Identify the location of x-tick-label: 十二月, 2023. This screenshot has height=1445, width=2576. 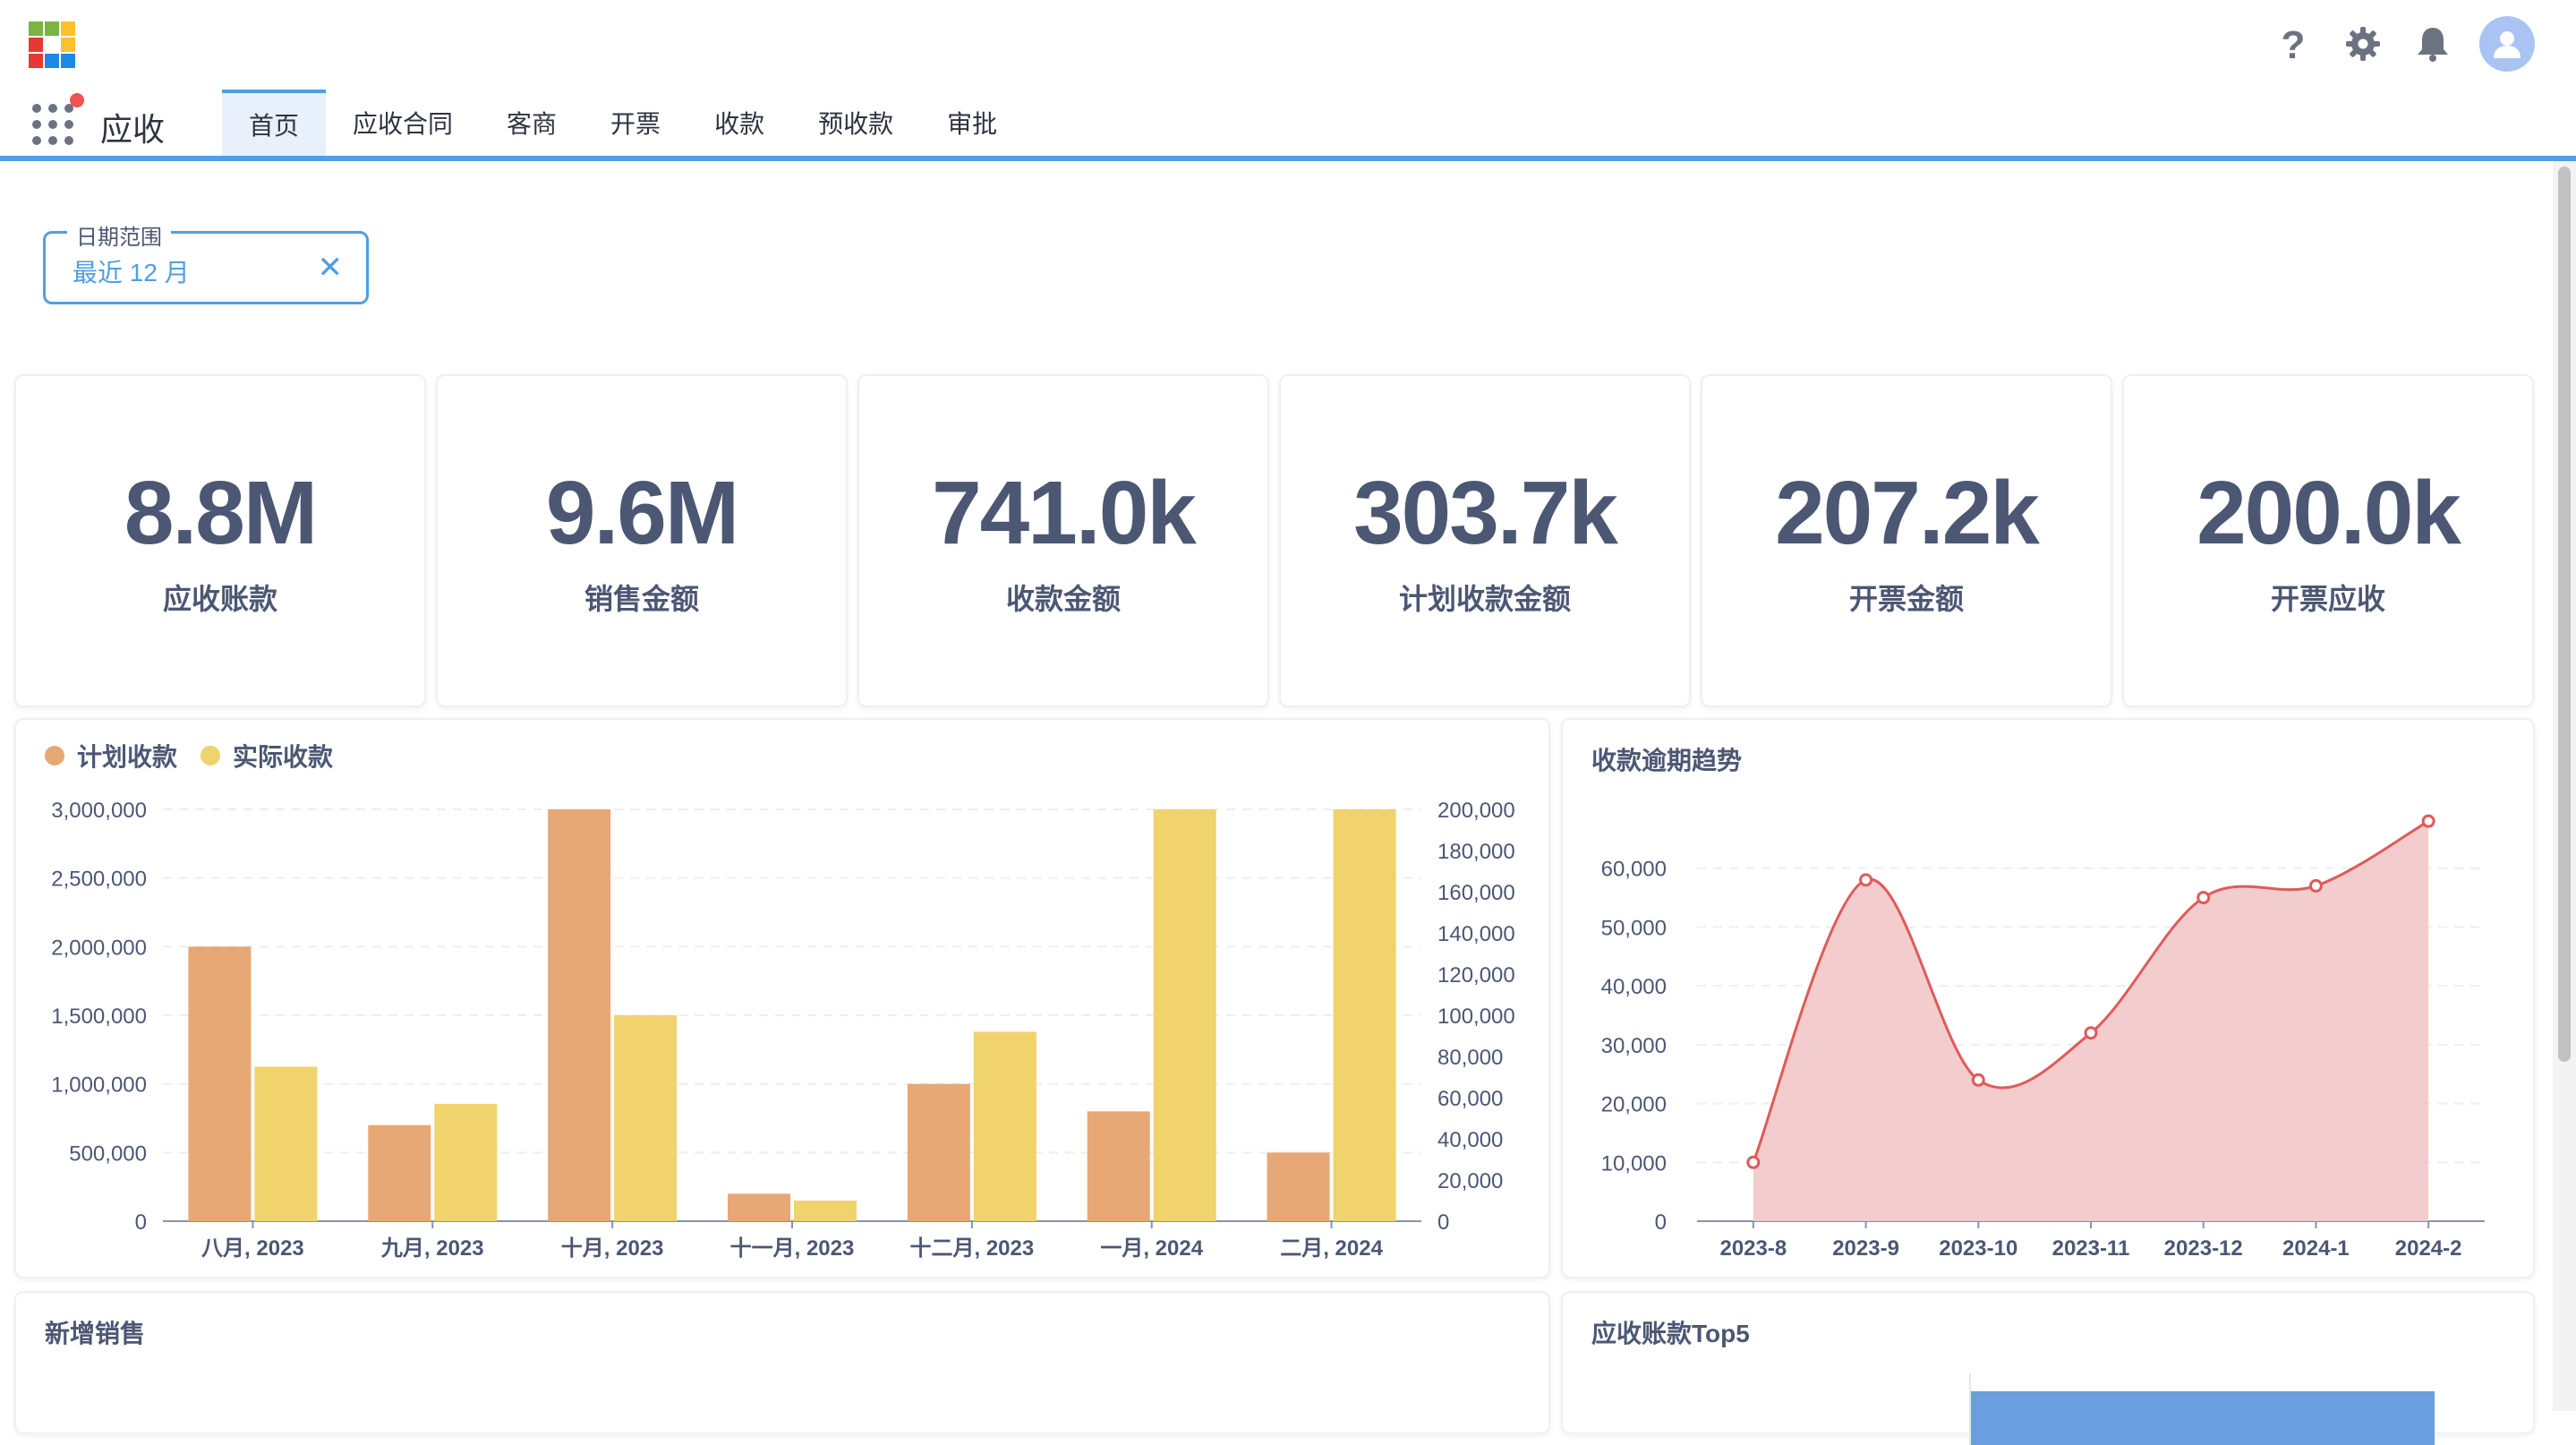
(971, 1248).